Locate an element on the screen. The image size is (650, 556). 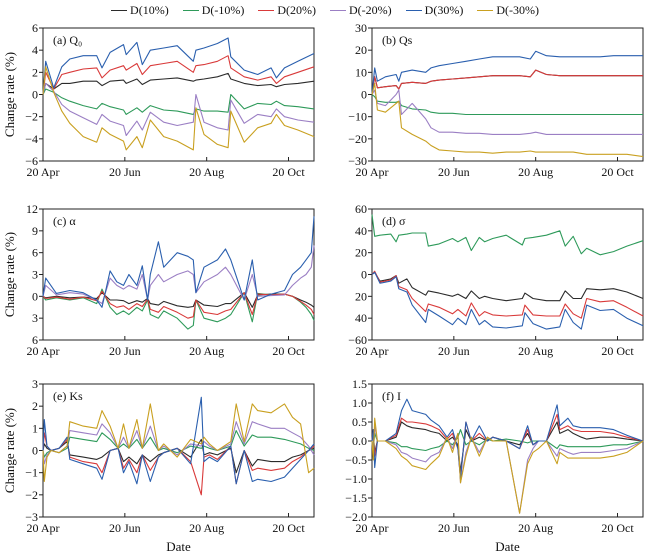
legend-item: D(-20%) is located at coordinates (361, 10).